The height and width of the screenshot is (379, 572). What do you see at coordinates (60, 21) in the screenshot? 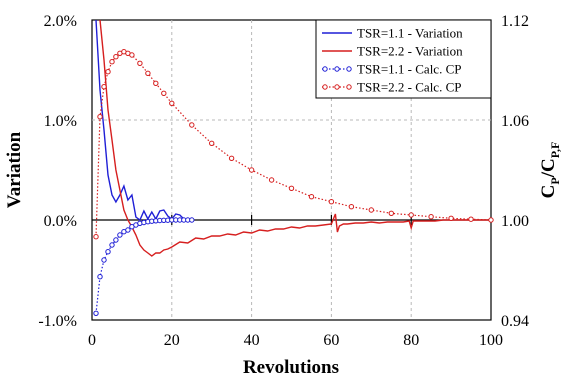
I see `left-y-tick-label: 2.0%` at bounding box center [60, 21].